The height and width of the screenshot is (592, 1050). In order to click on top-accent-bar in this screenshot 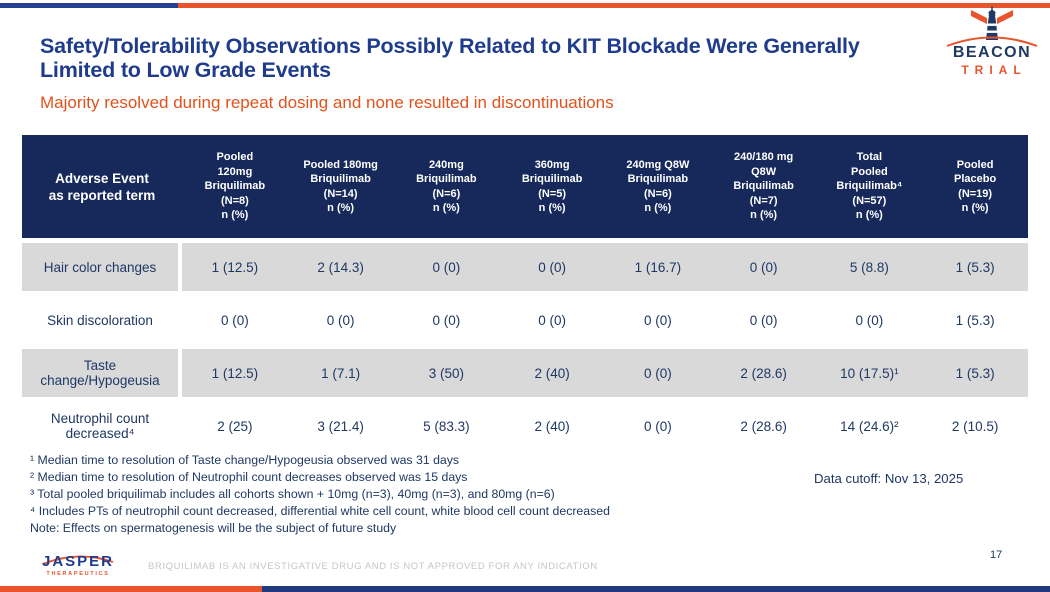, I will do `click(525, 5)`.